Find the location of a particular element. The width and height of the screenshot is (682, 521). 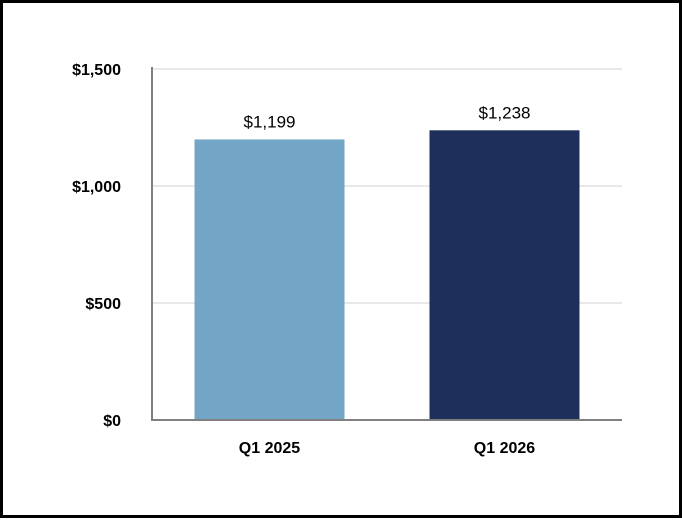

y-tick-label: $500 is located at coordinates (103, 304).